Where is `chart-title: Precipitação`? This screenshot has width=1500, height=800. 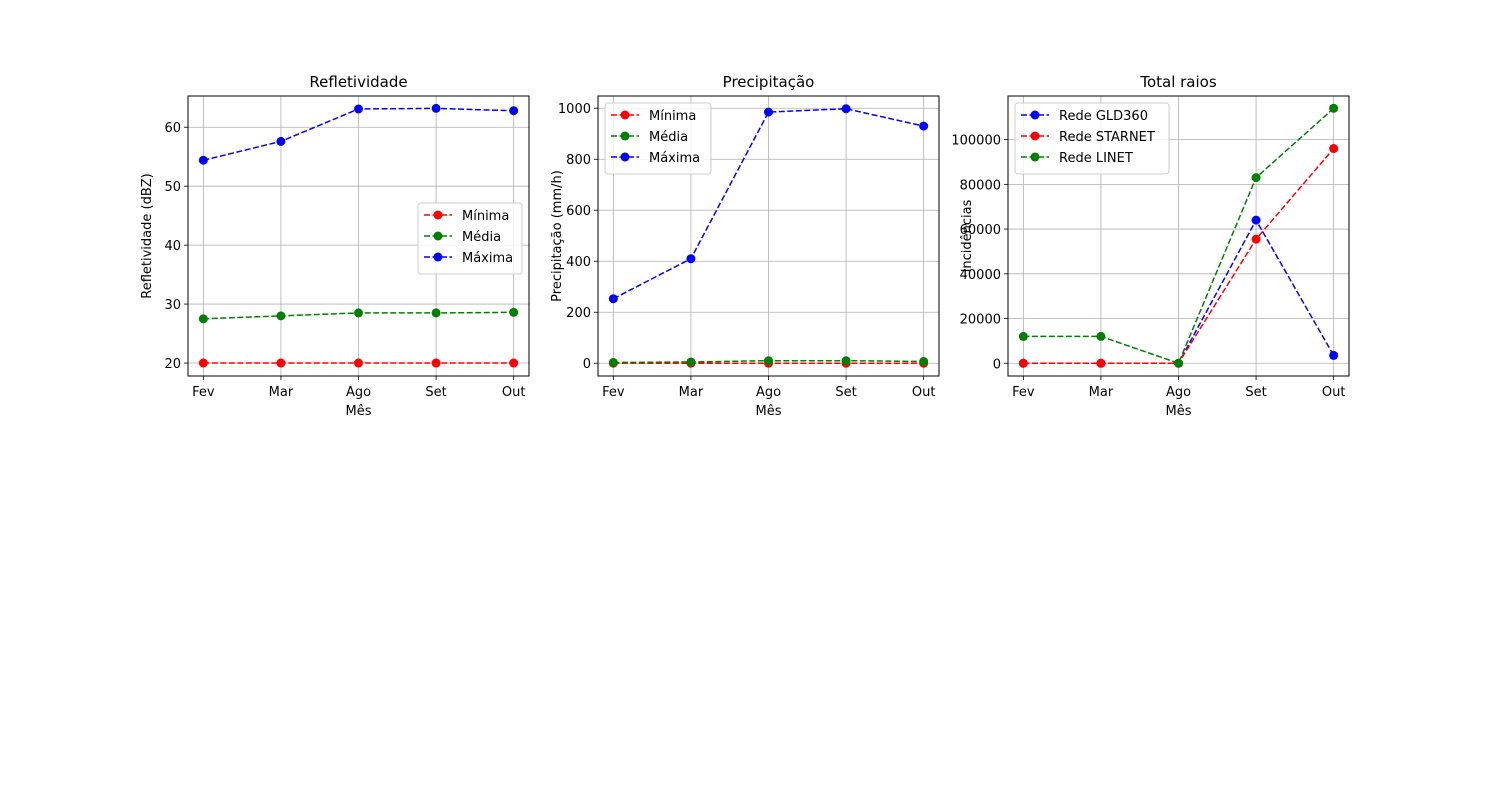
chart-title: Precipitação is located at coordinates (769, 82).